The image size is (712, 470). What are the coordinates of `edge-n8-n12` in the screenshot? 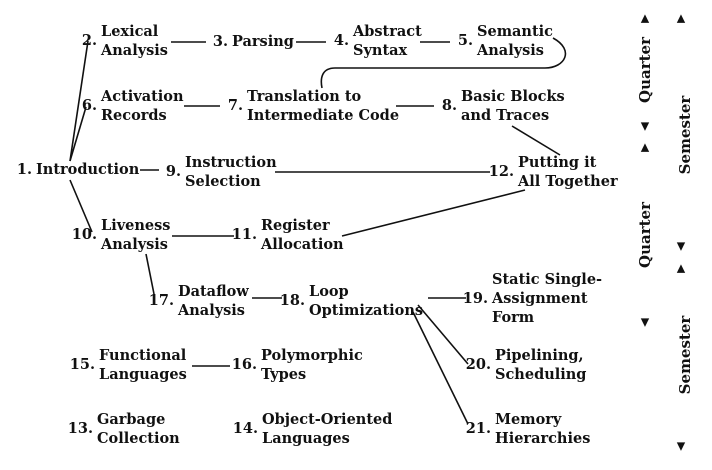 It's located at (536, 140).